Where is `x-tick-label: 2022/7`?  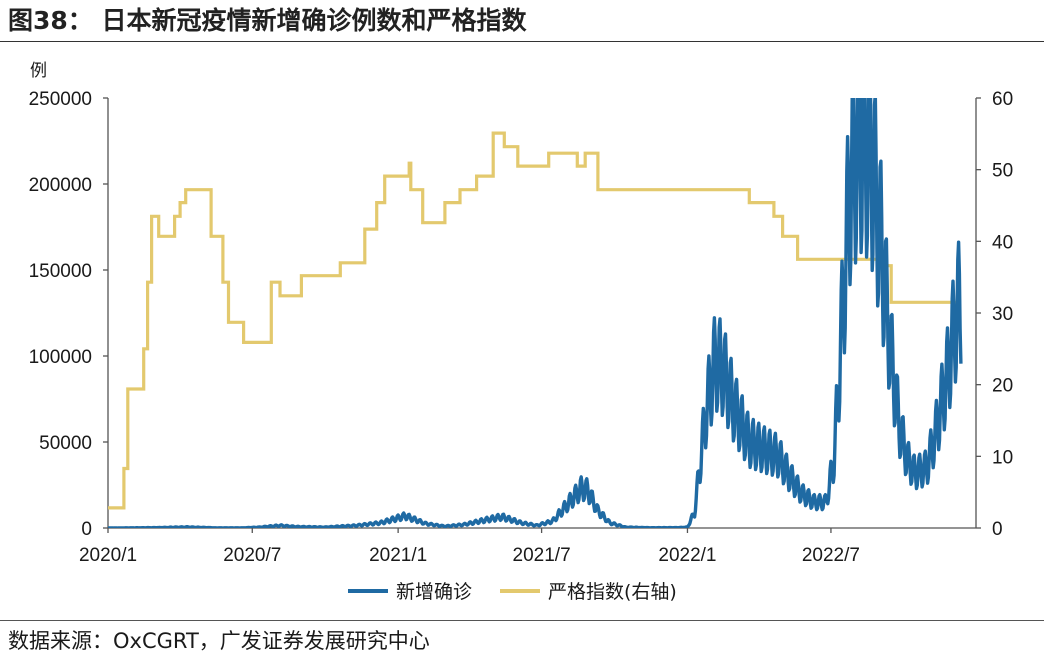
x-tick-label: 2022/7 is located at coordinates (831, 555).